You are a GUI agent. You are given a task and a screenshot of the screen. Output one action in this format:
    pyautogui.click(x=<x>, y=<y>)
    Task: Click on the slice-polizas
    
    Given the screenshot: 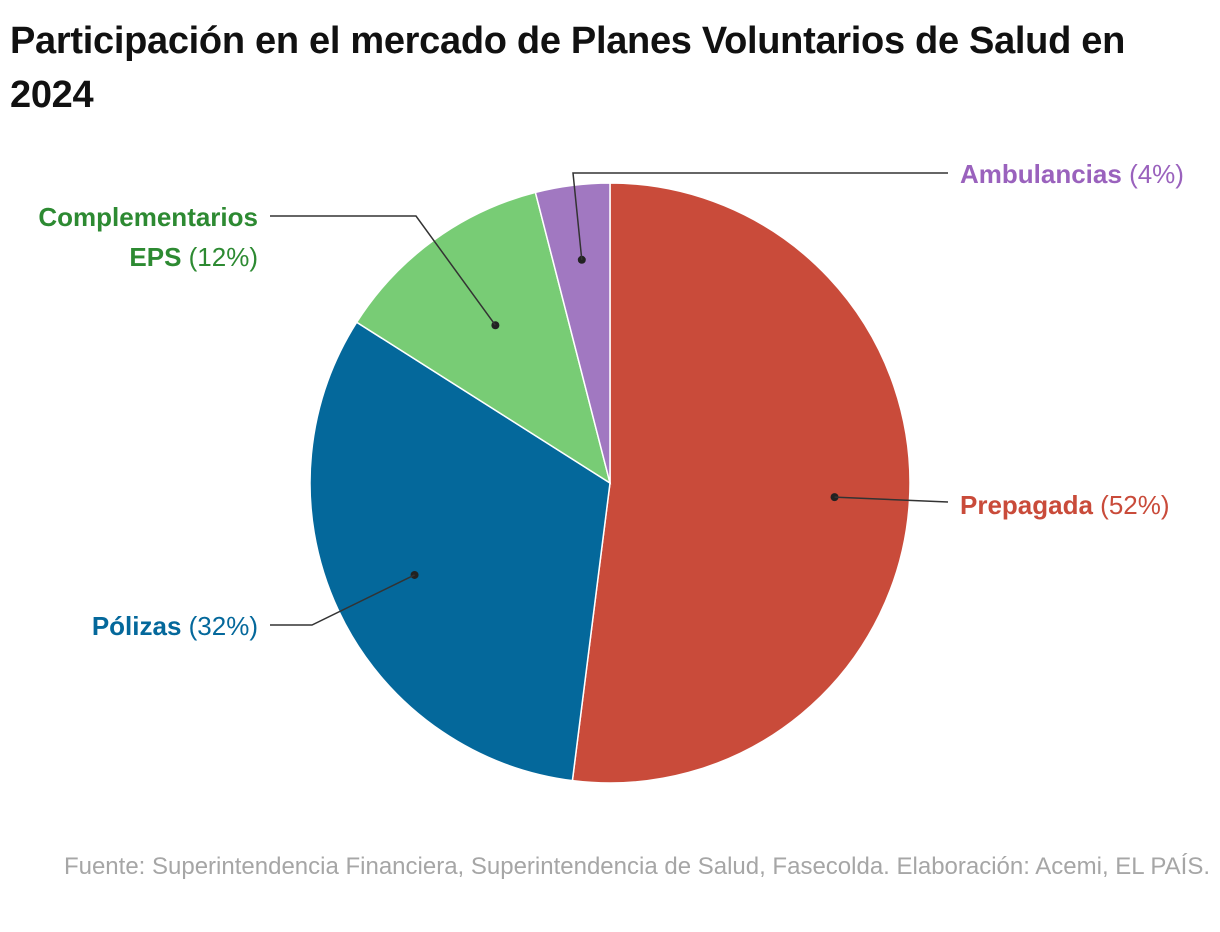 What is the action you would take?
    pyautogui.click(x=460, y=551)
    